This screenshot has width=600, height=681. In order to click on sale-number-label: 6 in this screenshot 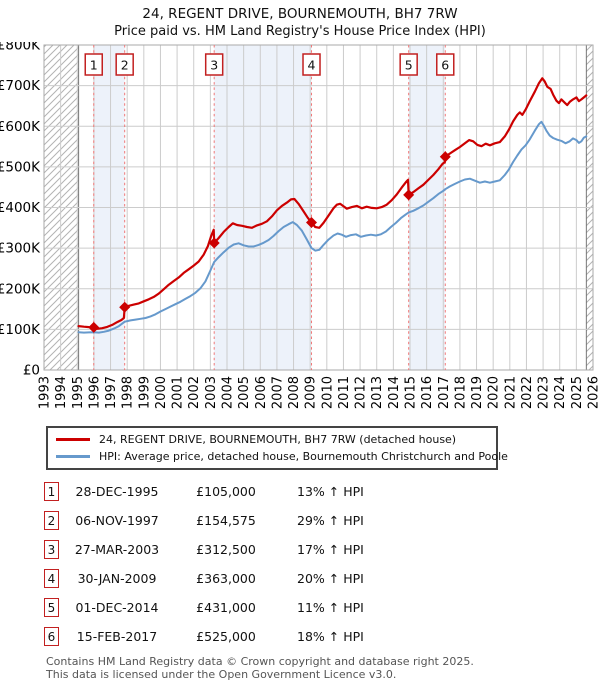, I will do `click(445, 65)`.